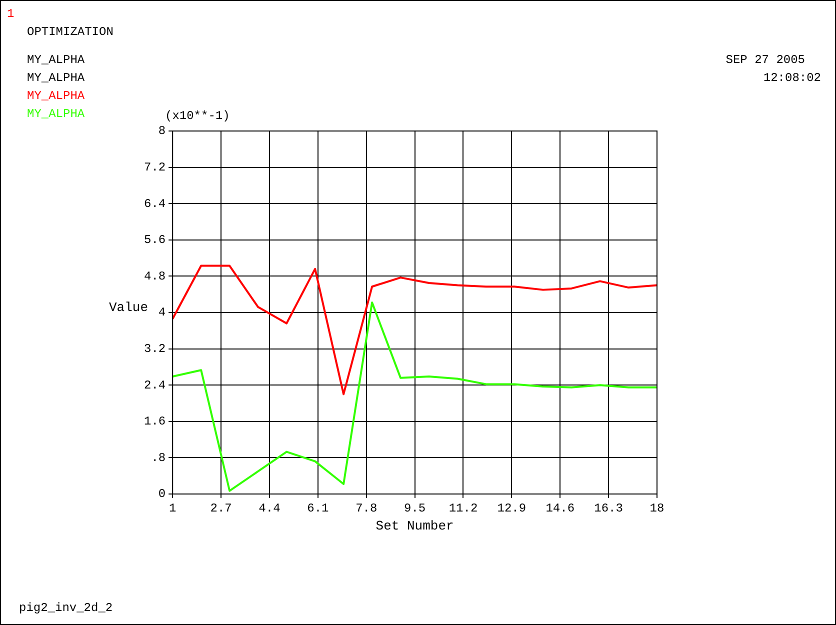 This screenshot has height=625, width=836. Describe the element at coordinates (158, 457) in the screenshot. I see `y-tick-label: .8` at that location.